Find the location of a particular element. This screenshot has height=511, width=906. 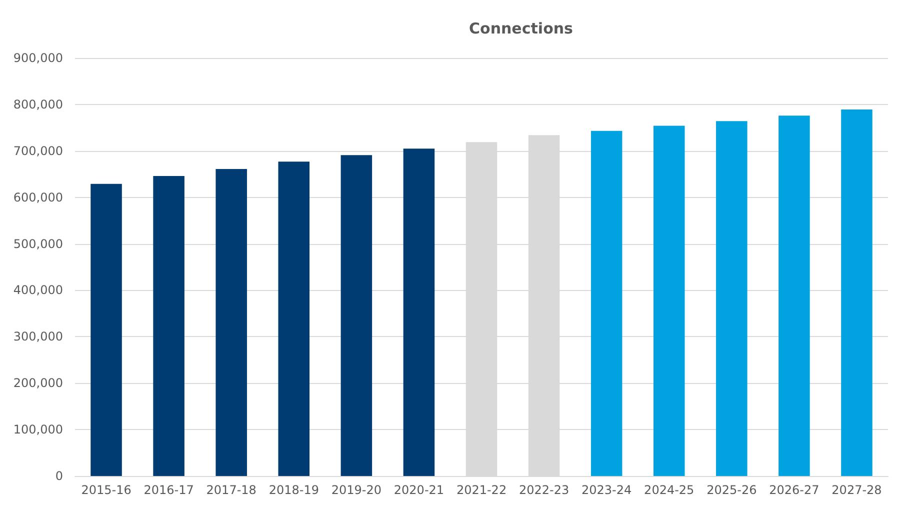

x-tick-label: 2017-18 is located at coordinates (231, 490).